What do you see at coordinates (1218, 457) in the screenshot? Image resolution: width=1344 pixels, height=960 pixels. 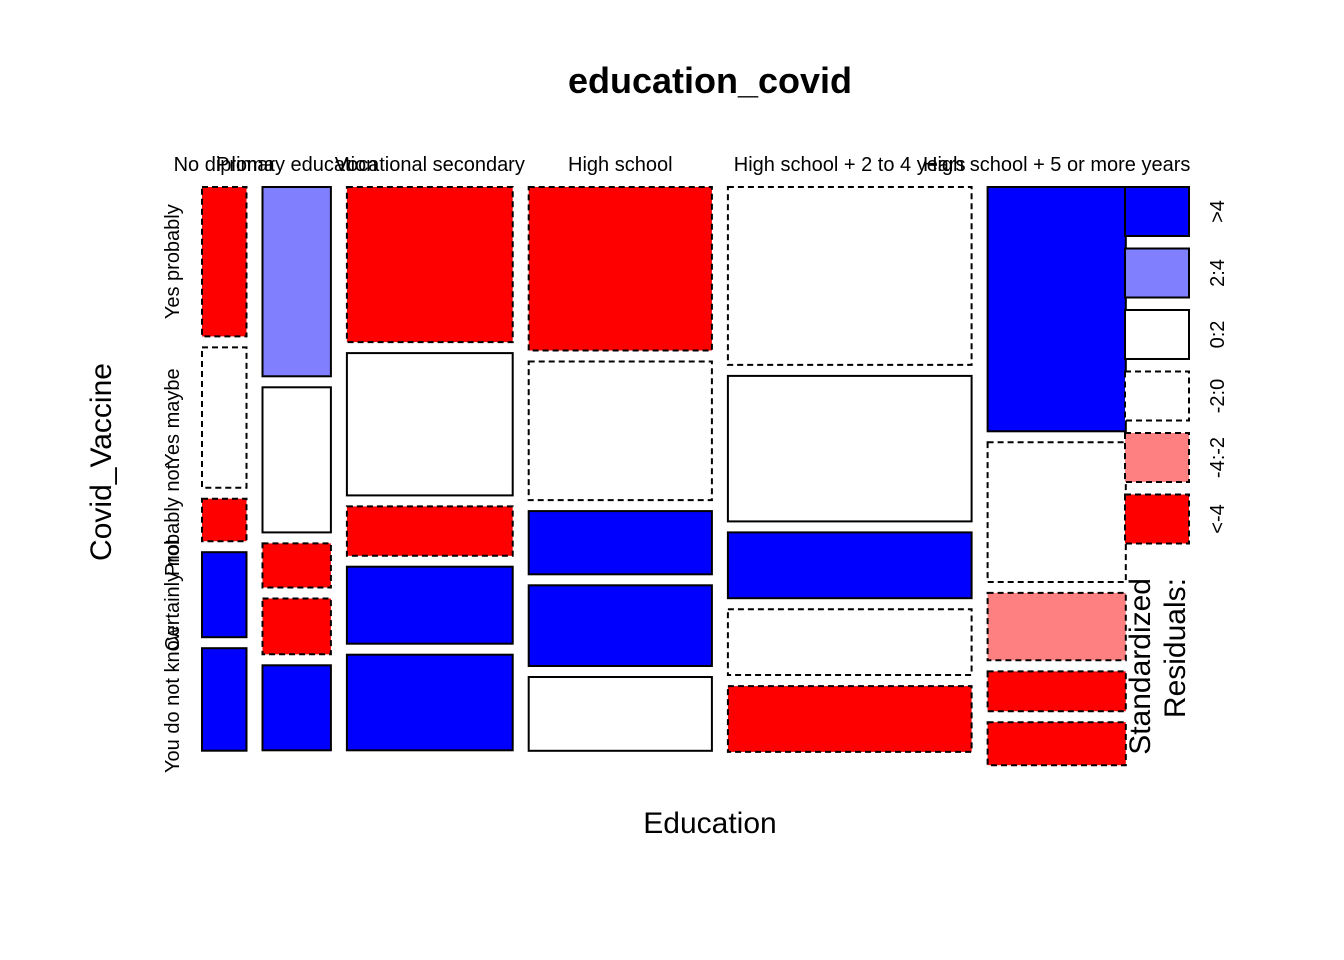 I see `legend-label: -4:-2` at bounding box center [1218, 457].